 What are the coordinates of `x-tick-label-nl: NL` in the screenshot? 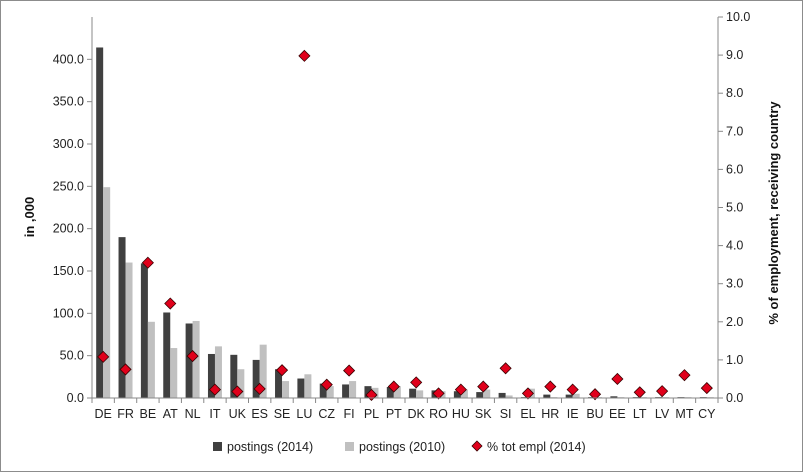 It's located at (193, 414).